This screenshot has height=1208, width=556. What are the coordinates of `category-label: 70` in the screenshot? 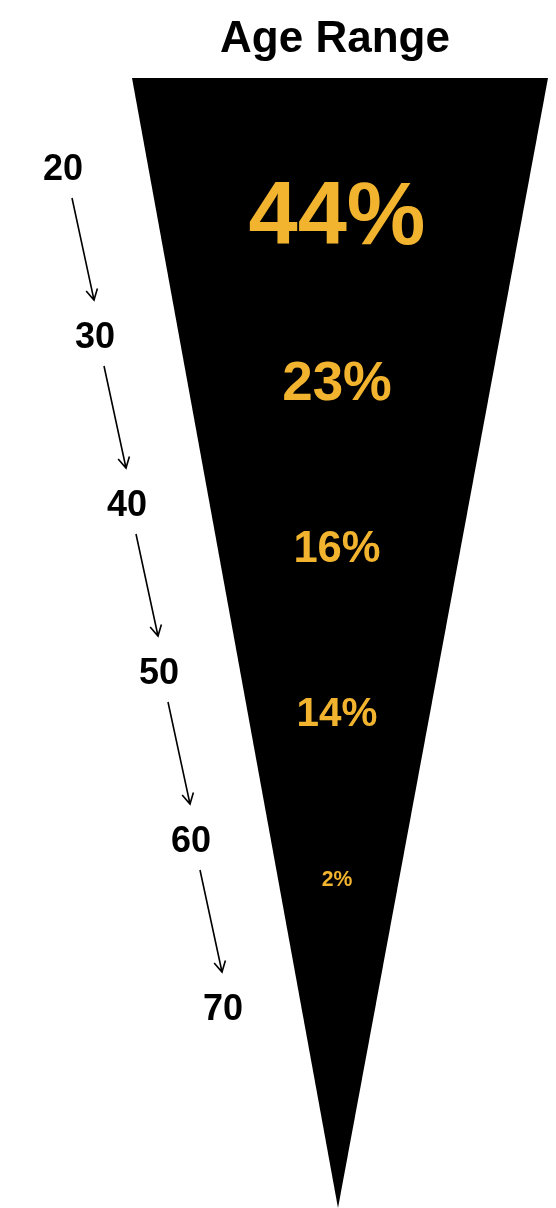 It's located at (223, 1007).